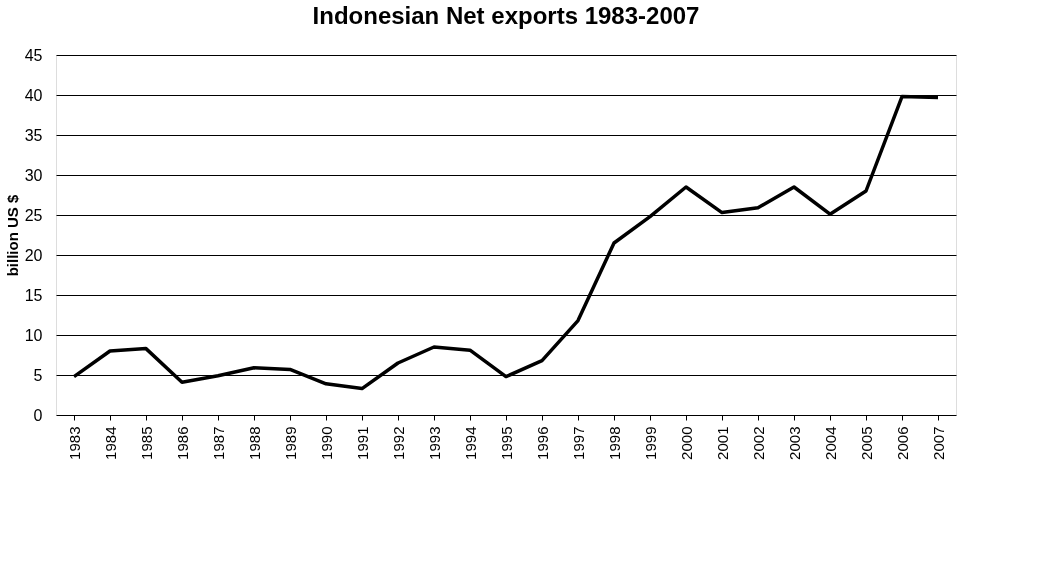  I want to click on x-tick-label: 1996, so click(542, 443).